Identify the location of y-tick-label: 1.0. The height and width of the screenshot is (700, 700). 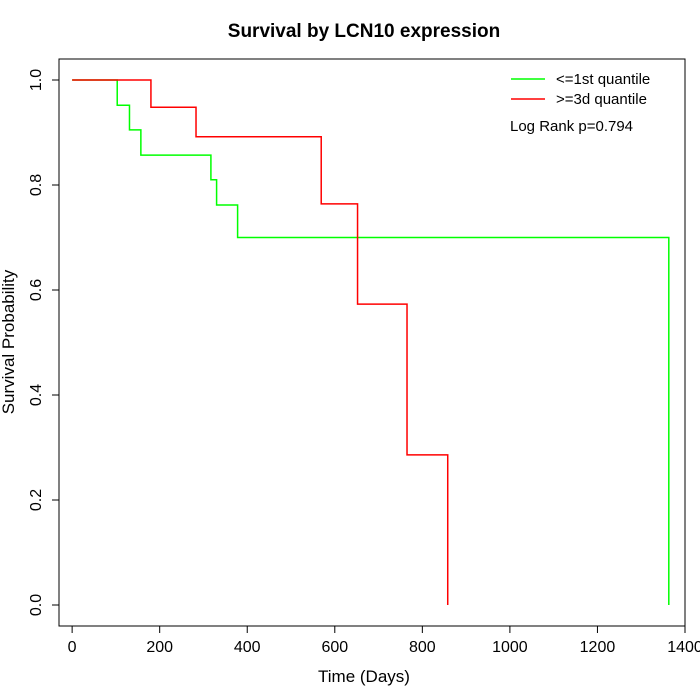
(36, 80).